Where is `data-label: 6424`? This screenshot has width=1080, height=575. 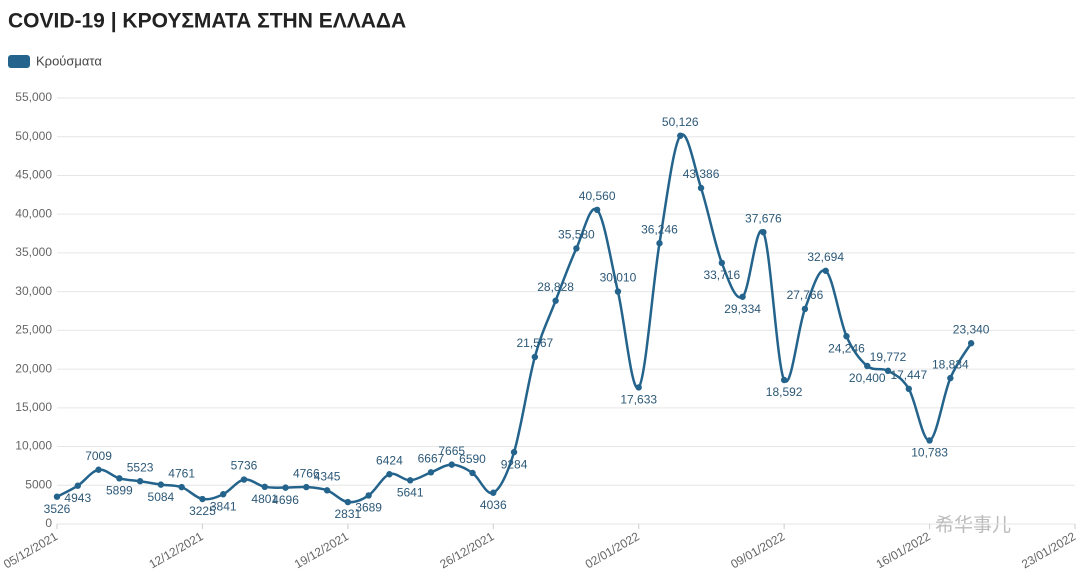
data-label: 6424 is located at coordinates (389, 460).